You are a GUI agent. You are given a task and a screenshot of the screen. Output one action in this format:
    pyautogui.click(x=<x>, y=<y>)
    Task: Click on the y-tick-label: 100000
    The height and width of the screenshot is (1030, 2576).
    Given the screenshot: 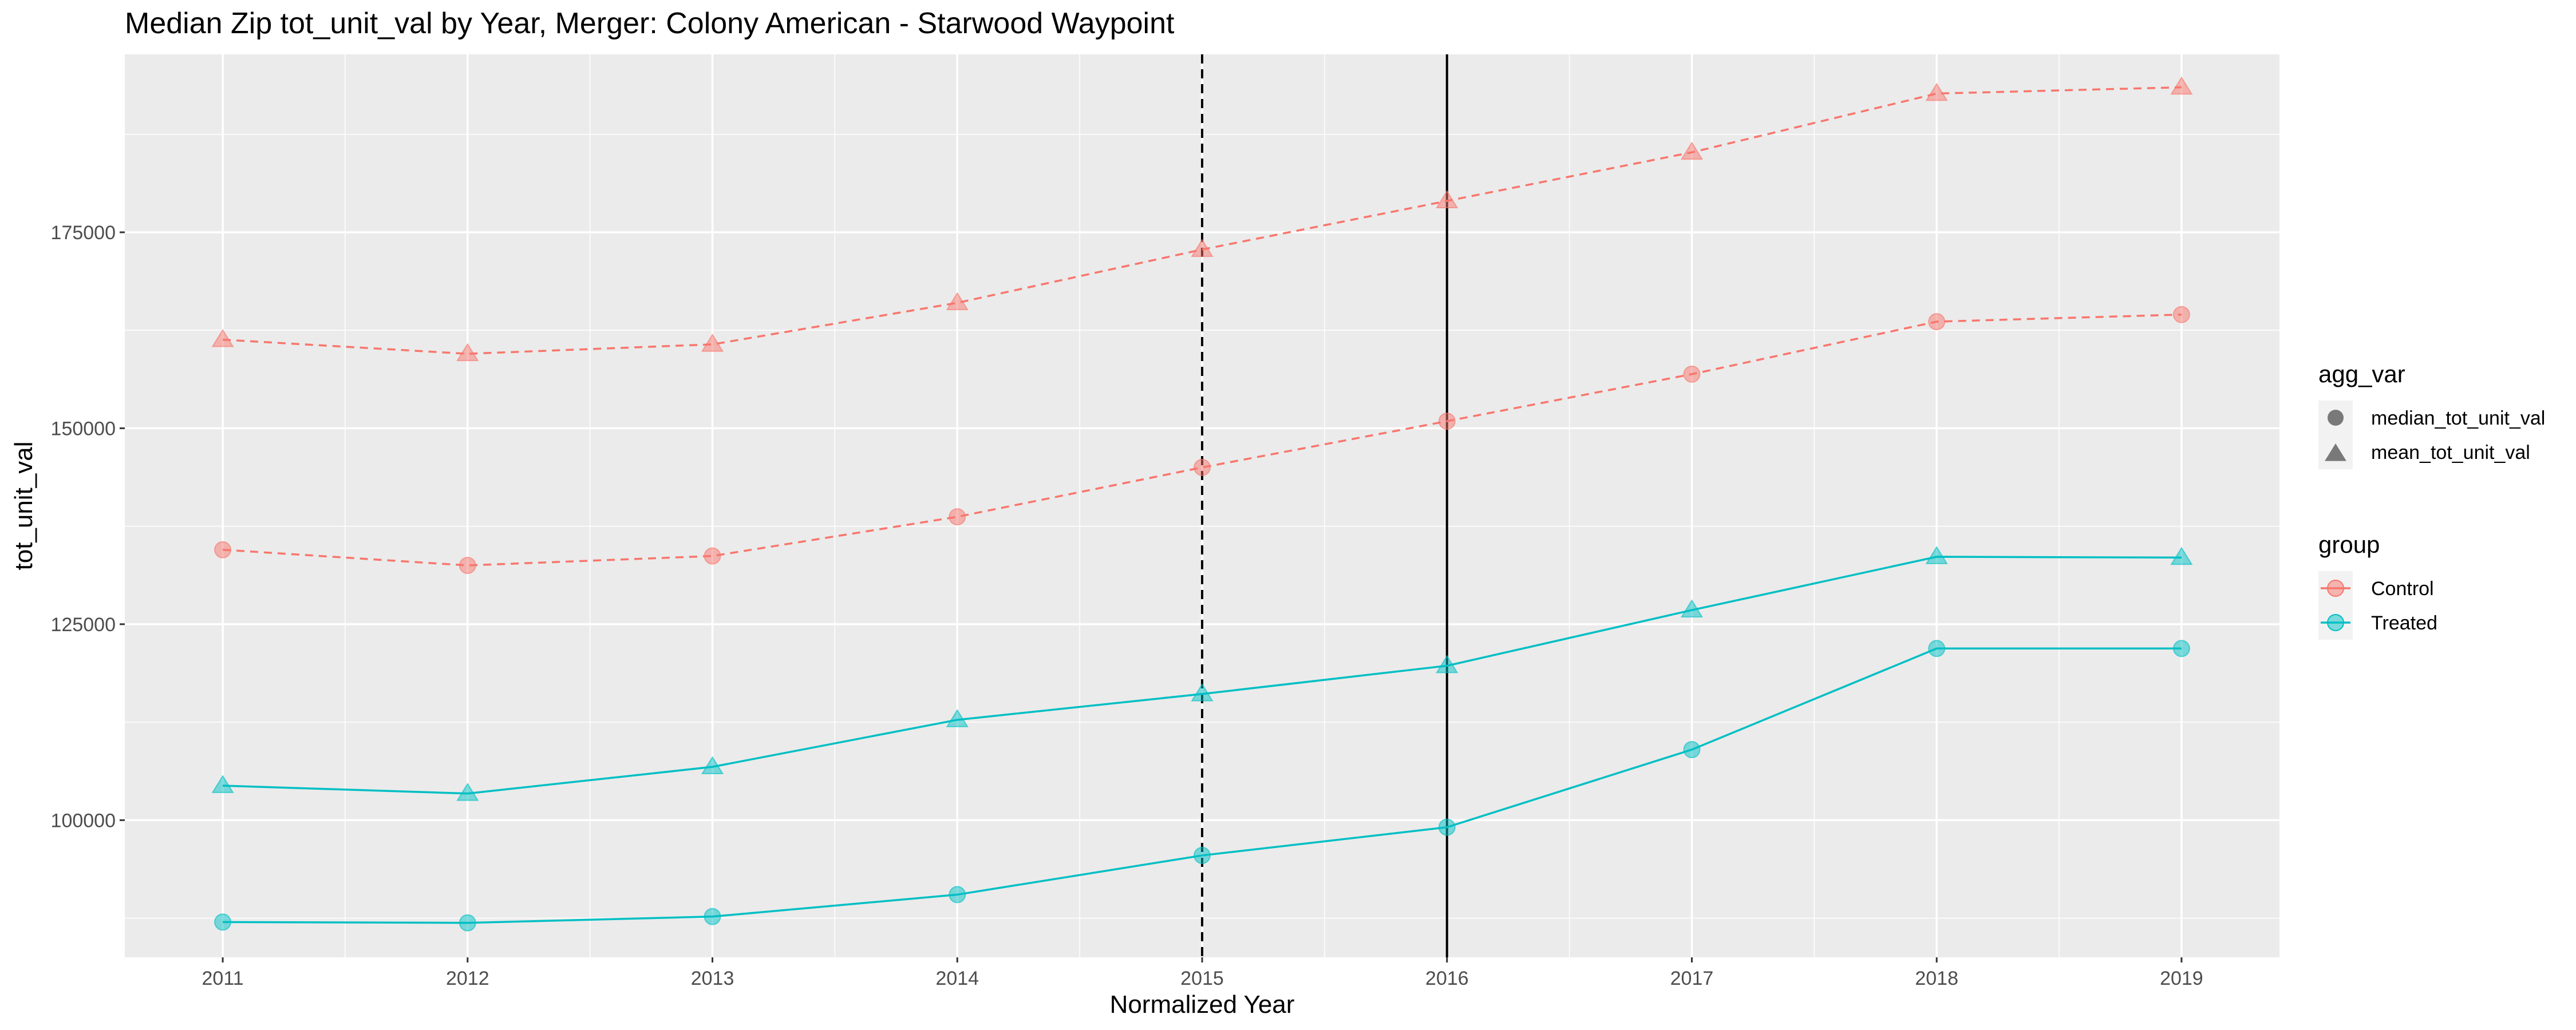 What is the action you would take?
    pyautogui.click(x=83, y=820)
    